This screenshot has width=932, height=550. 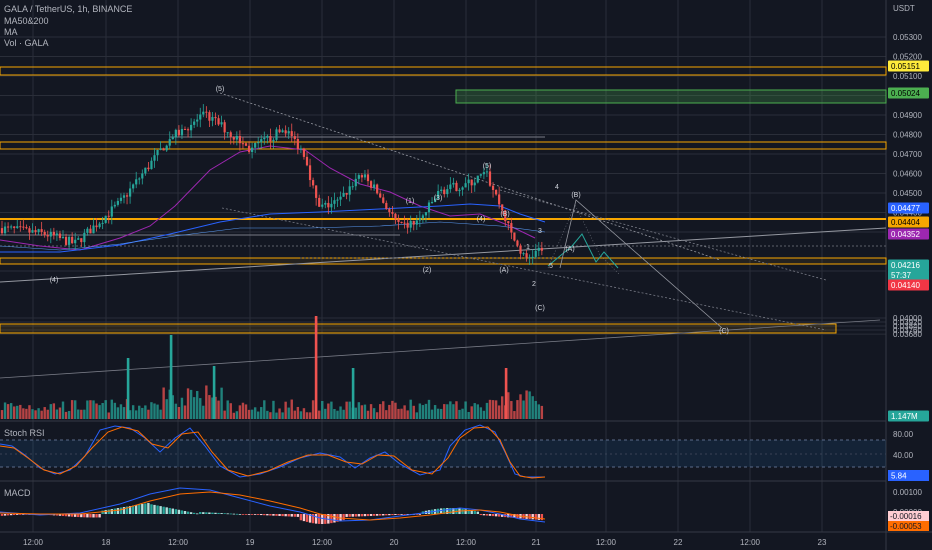 What do you see at coordinates (443, 145) in the screenshot?
I see `resistance-zone` at bounding box center [443, 145].